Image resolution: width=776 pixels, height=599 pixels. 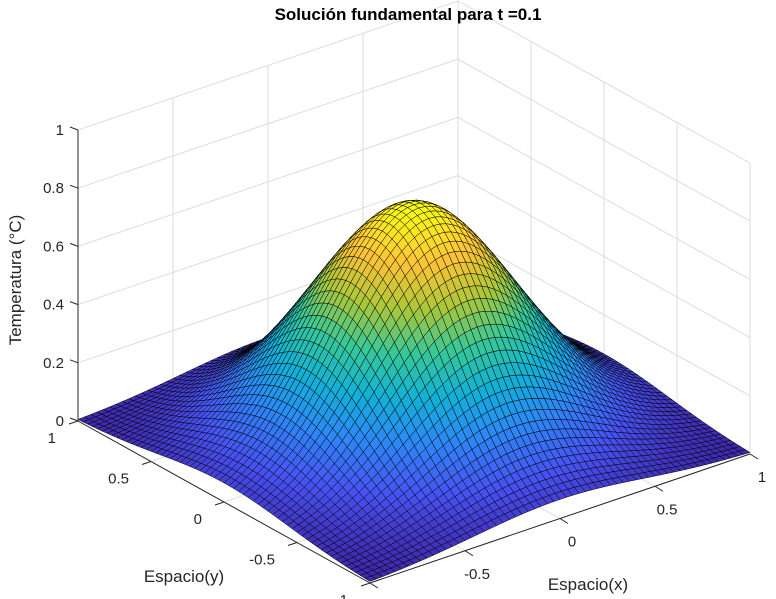 What do you see at coordinates (53, 276) in the screenshot?
I see `z-tick-labels: 0 0.2 0.4 0.6 0.8 1` at bounding box center [53, 276].